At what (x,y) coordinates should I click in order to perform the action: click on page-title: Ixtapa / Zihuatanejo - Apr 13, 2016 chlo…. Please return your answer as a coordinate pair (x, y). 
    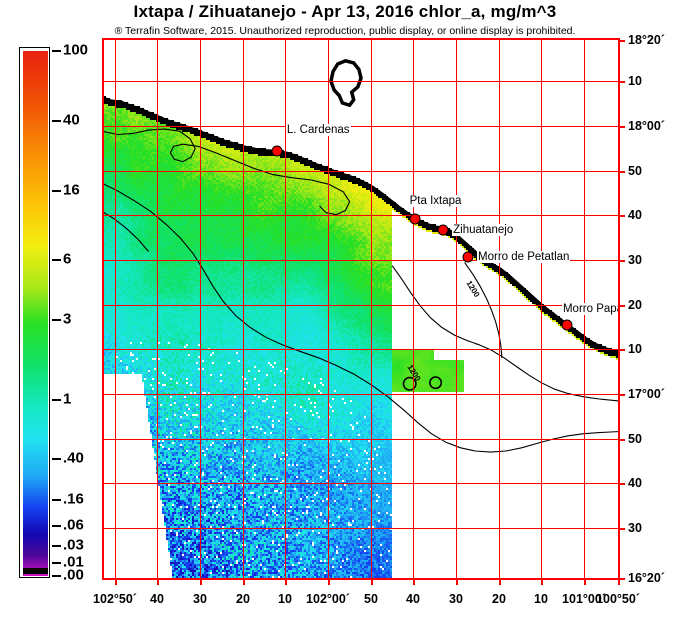
    Looking at the image, I should click on (345, 11).